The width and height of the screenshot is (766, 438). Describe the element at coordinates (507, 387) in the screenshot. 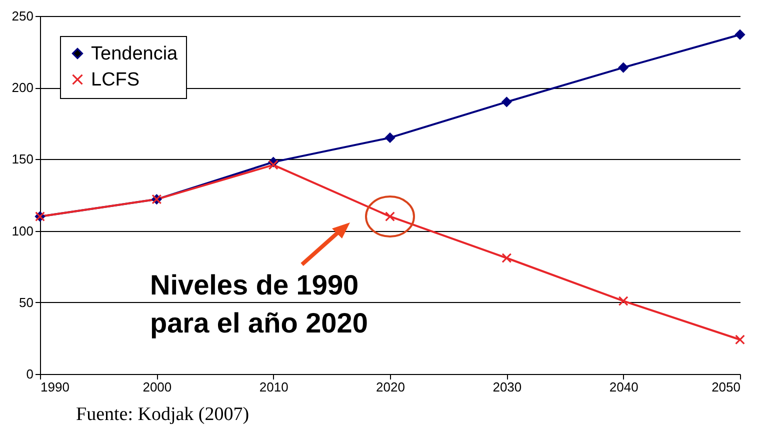

I see `x-tick-label: 2030` at that location.